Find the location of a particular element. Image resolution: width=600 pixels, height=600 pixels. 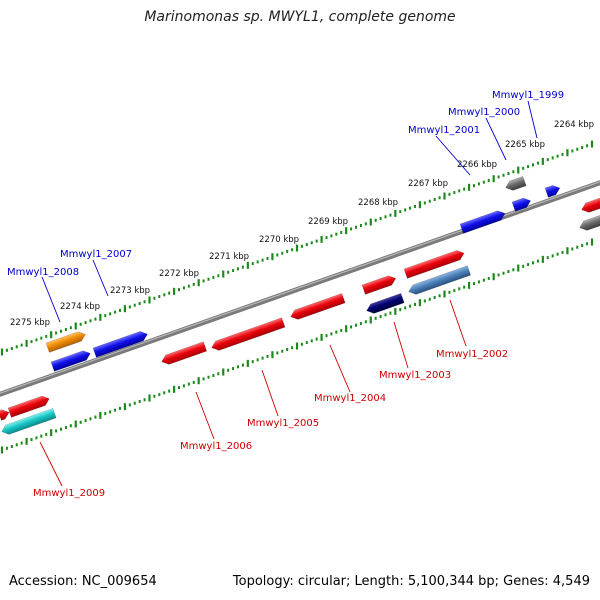

kbp-label: 2274 kbp is located at coordinates (80, 307).